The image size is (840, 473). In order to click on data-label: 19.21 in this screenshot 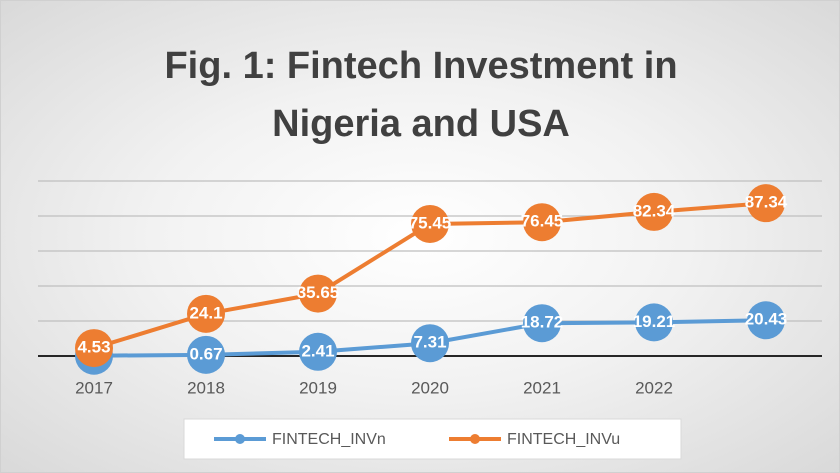, I will do `click(654, 321)`.